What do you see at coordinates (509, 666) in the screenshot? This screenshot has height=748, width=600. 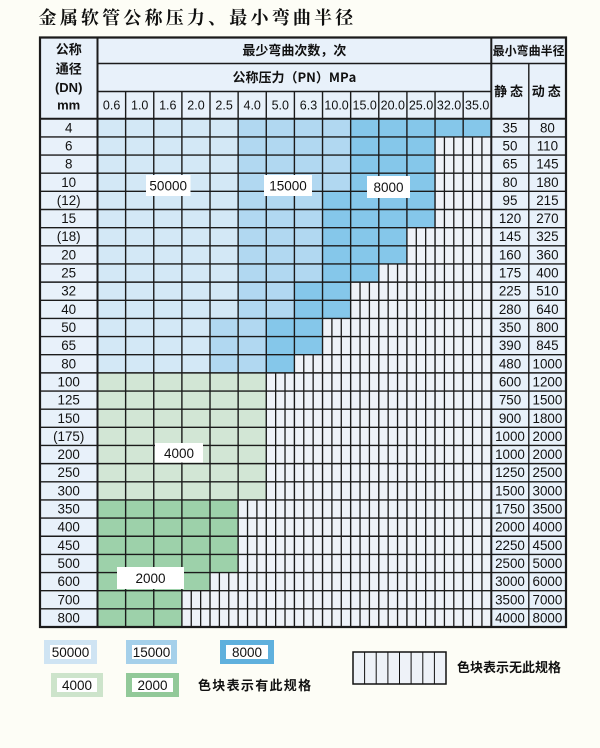 I see `svg-text: 色块表示无此规格` at bounding box center [509, 666].